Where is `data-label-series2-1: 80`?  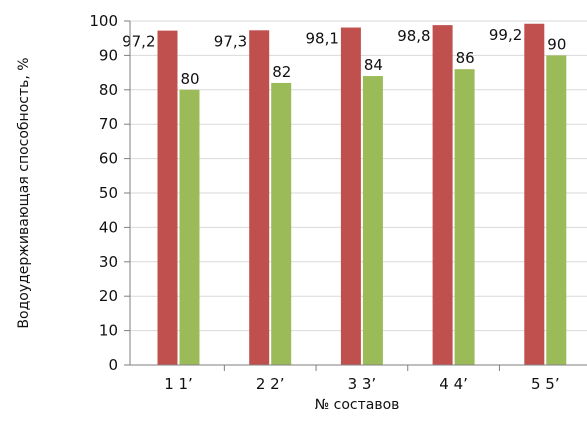
data-label-series2-1: 80 is located at coordinates (190, 79).